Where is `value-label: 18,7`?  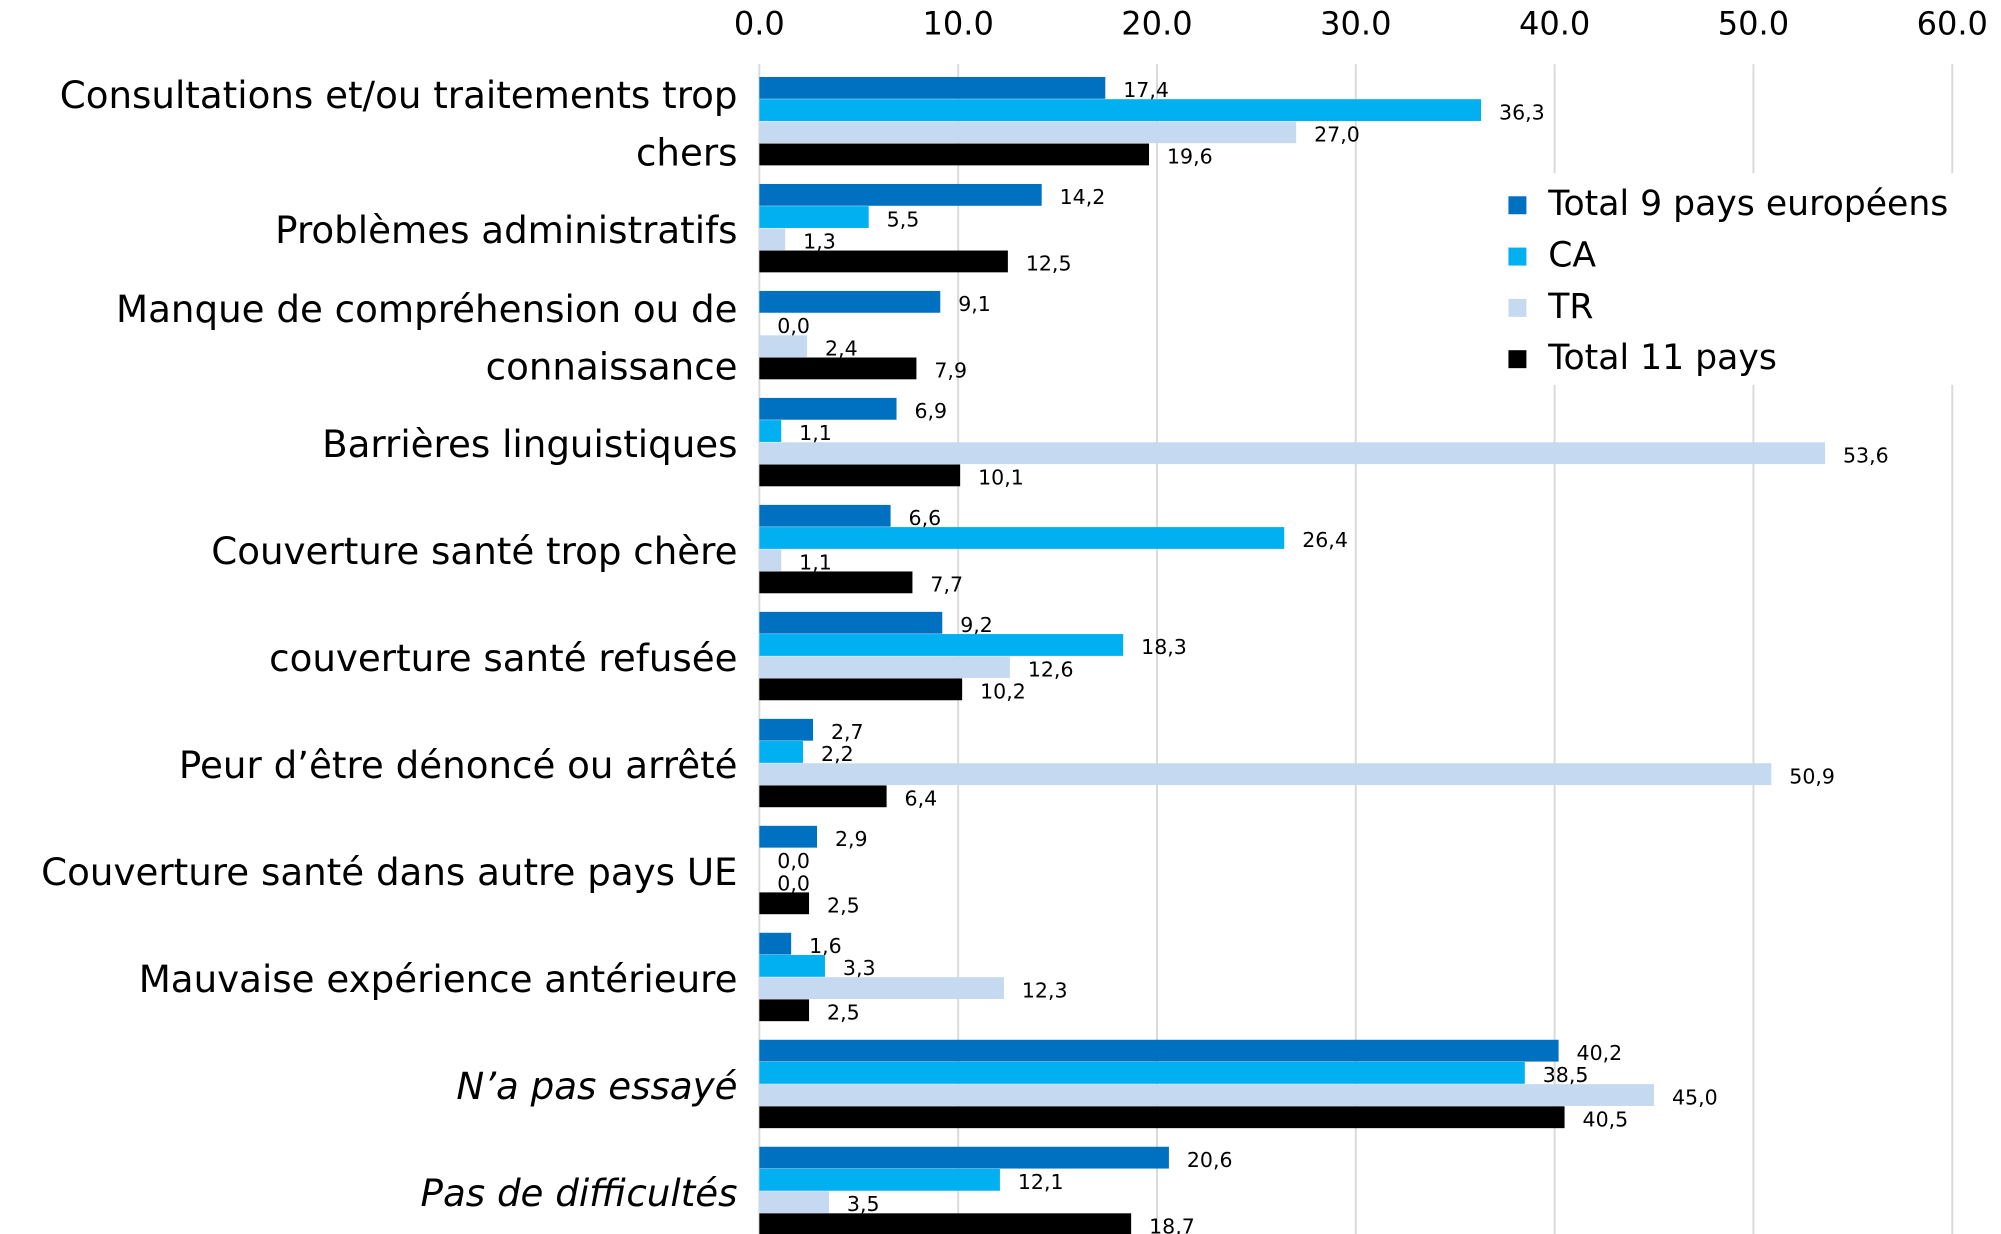
value-label: 18,7 is located at coordinates (1172, 1224).